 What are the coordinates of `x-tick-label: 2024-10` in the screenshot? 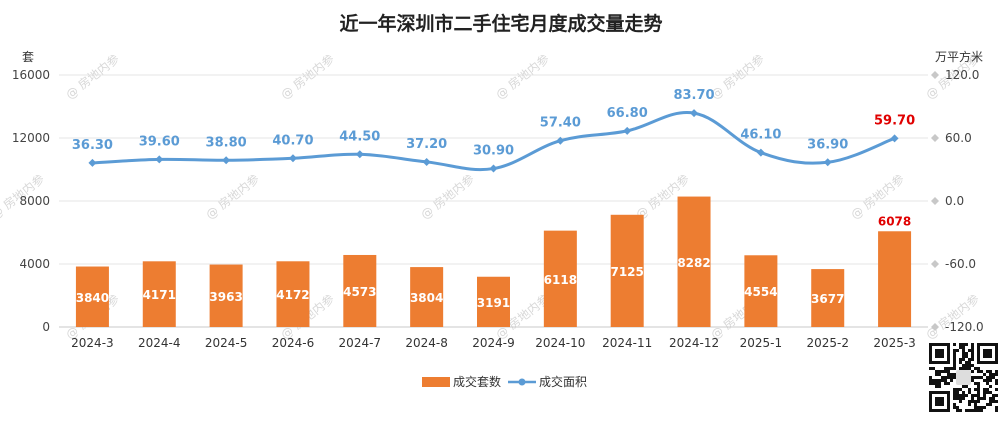 It's located at (560, 343).